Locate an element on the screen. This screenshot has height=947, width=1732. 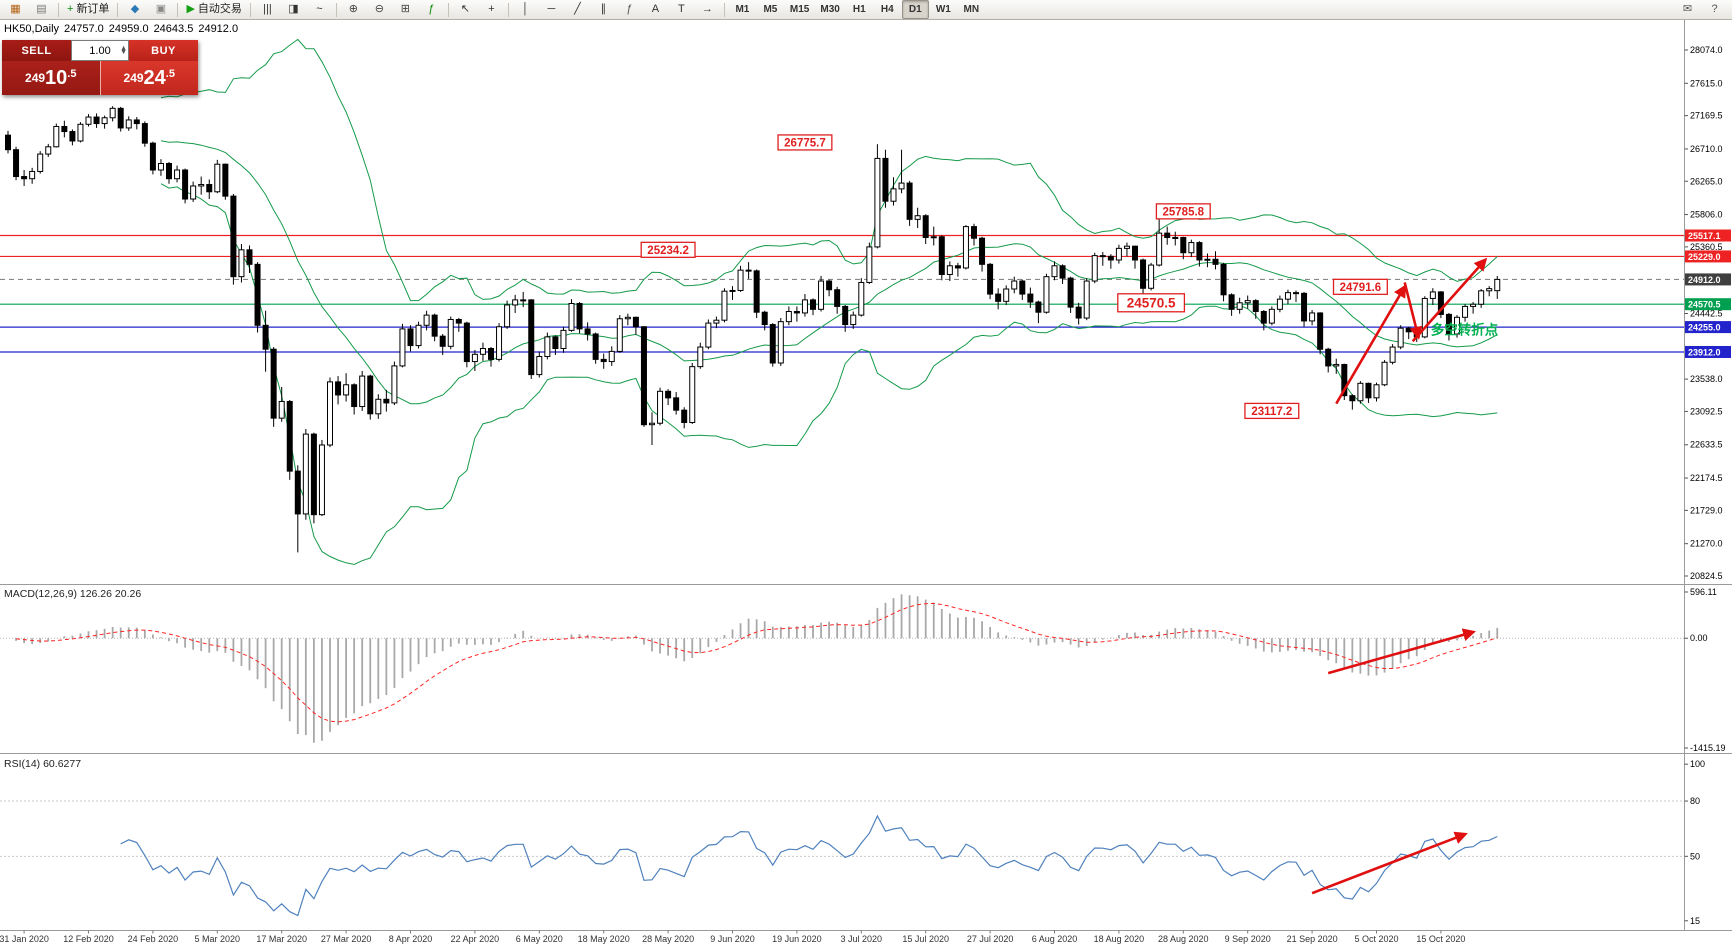
messages-button: ✉ is located at coordinates (1687, 9).